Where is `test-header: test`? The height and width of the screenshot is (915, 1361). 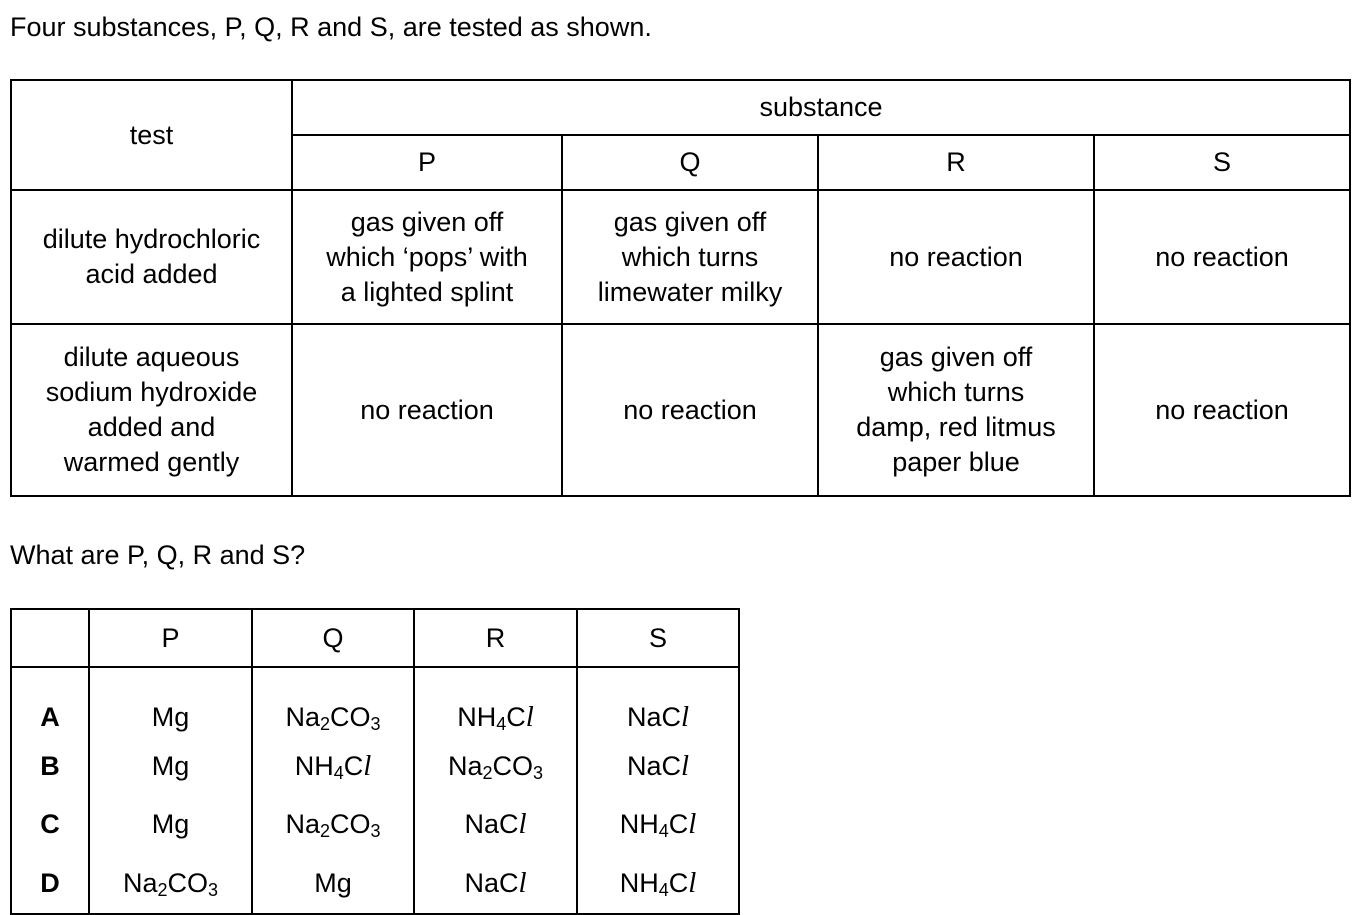 test-header: test is located at coordinates (151, 135).